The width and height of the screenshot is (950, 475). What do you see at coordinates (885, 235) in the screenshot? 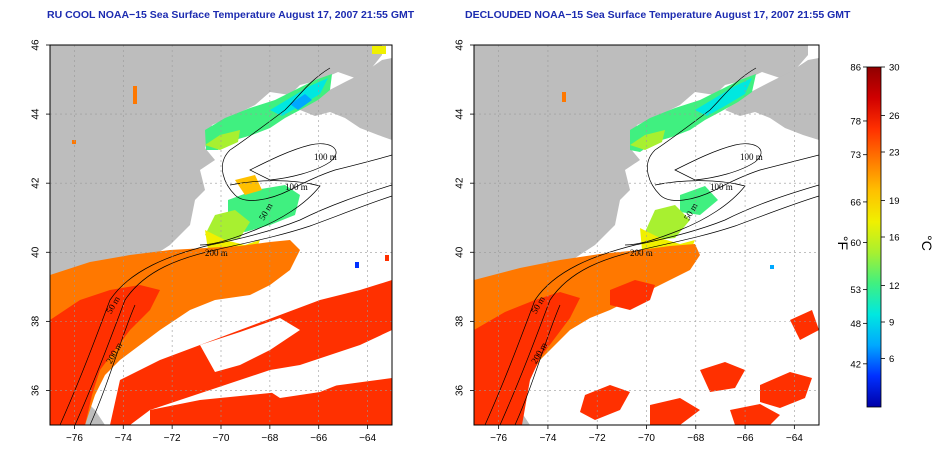
I see `colorbar: 30 26 23 19 16 12 9 6 86 78 73 66 60 53 48 42 °F °C` at bounding box center [885, 235].